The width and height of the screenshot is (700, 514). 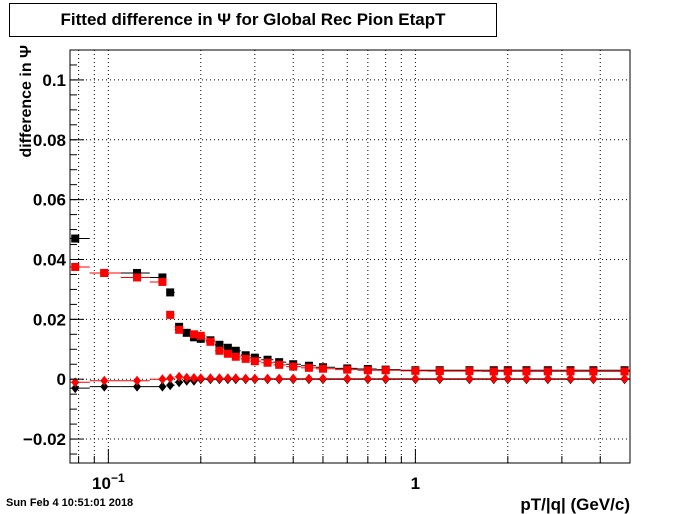 What do you see at coordinates (108, 482) in the screenshot?
I see `x-tick-label: 10−1` at bounding box center [108, 482].